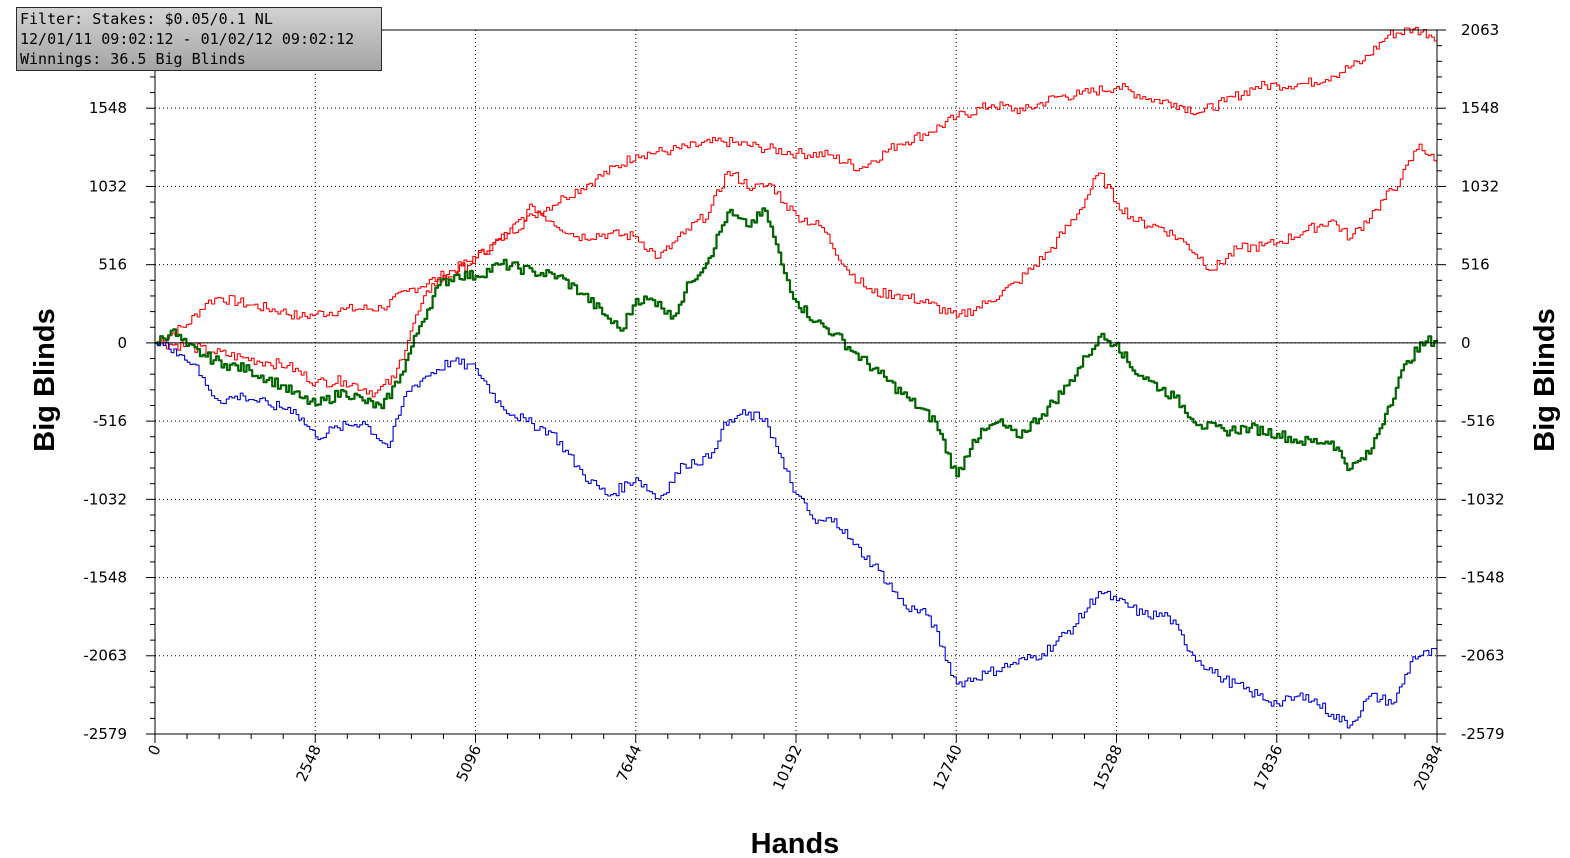  I want to click on y-tick-label-right: -2579, so click(1483, 734).